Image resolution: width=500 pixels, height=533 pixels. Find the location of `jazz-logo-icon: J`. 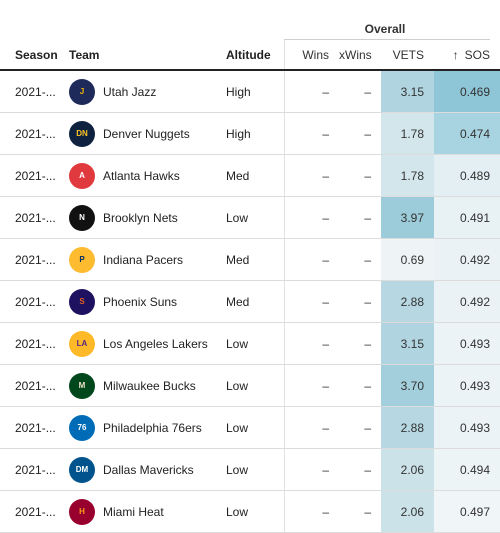

jazz-logo-icon: J is located at coordinates (82, 91).